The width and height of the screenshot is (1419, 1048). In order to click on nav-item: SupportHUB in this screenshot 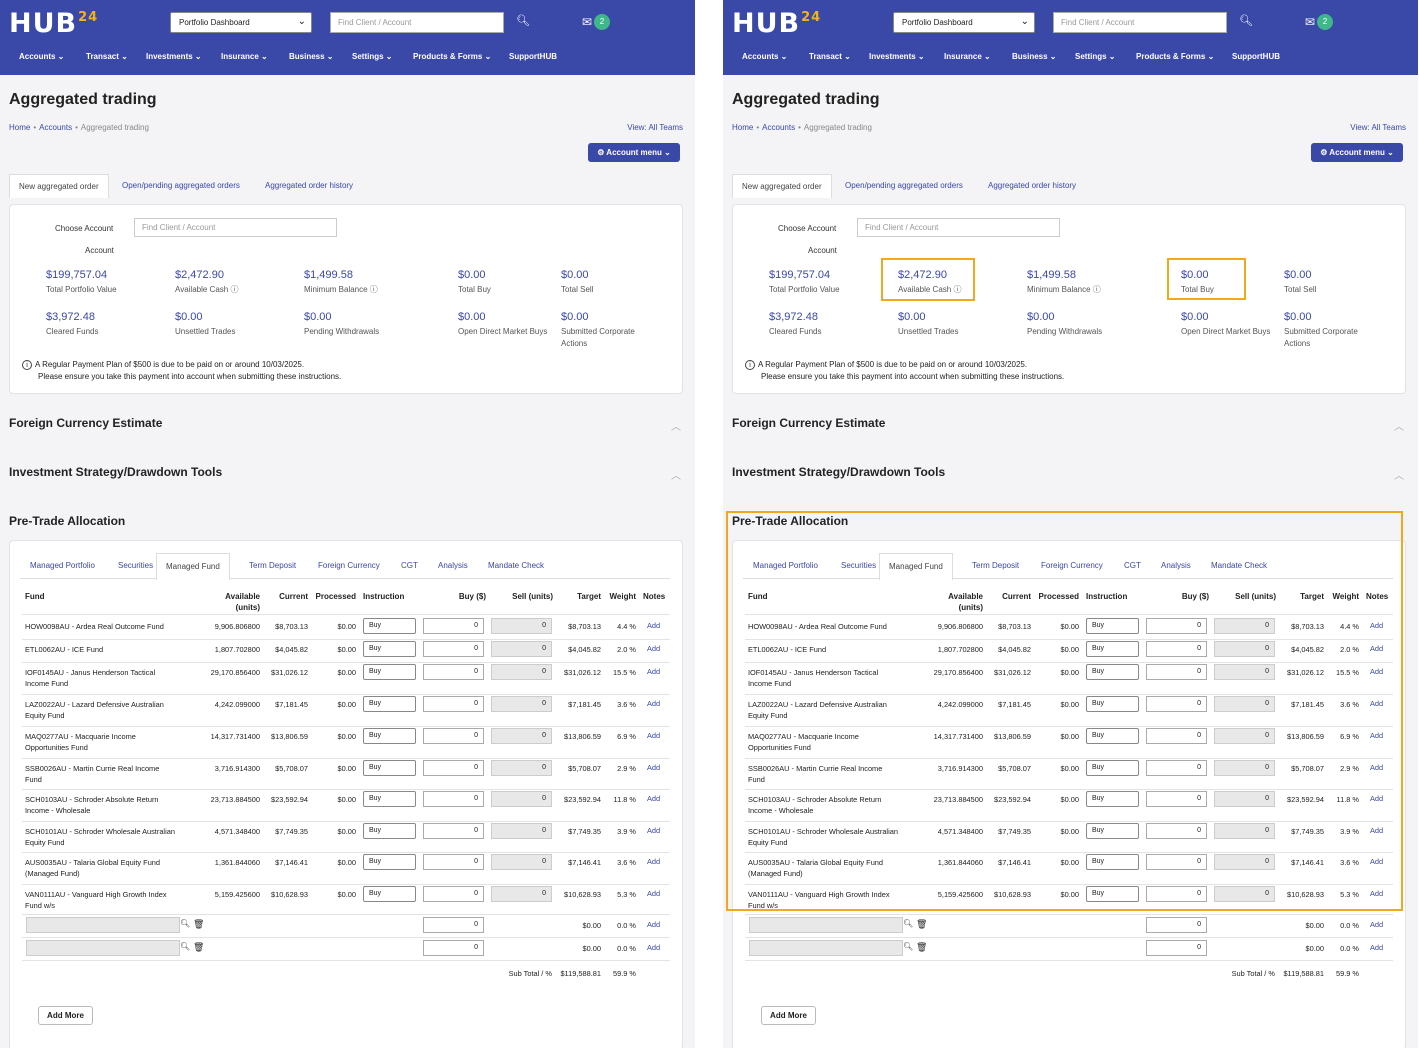, I will do `click(1256, 56)`.